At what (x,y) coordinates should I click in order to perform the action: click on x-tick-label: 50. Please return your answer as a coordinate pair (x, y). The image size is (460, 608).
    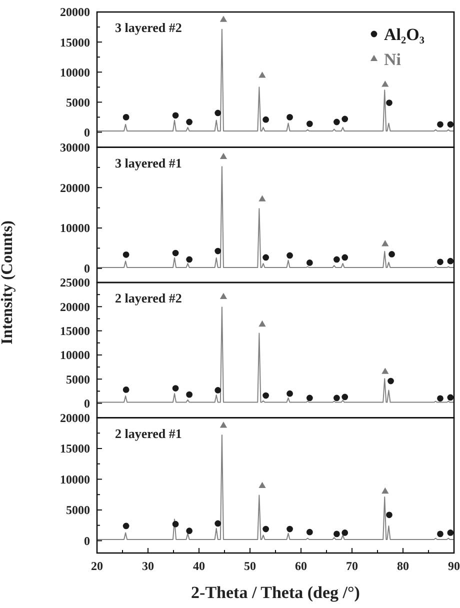
    Looking at the image, I should click on (250, 566).